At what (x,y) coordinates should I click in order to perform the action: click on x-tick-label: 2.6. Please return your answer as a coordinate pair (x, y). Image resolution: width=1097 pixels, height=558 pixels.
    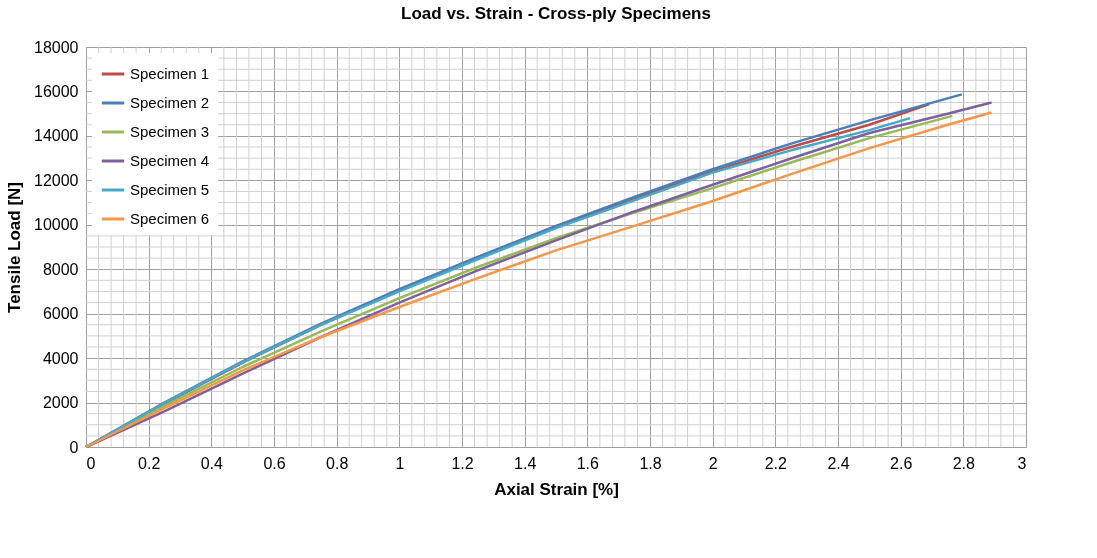
    Looking at the image, I should click on (901, 463).